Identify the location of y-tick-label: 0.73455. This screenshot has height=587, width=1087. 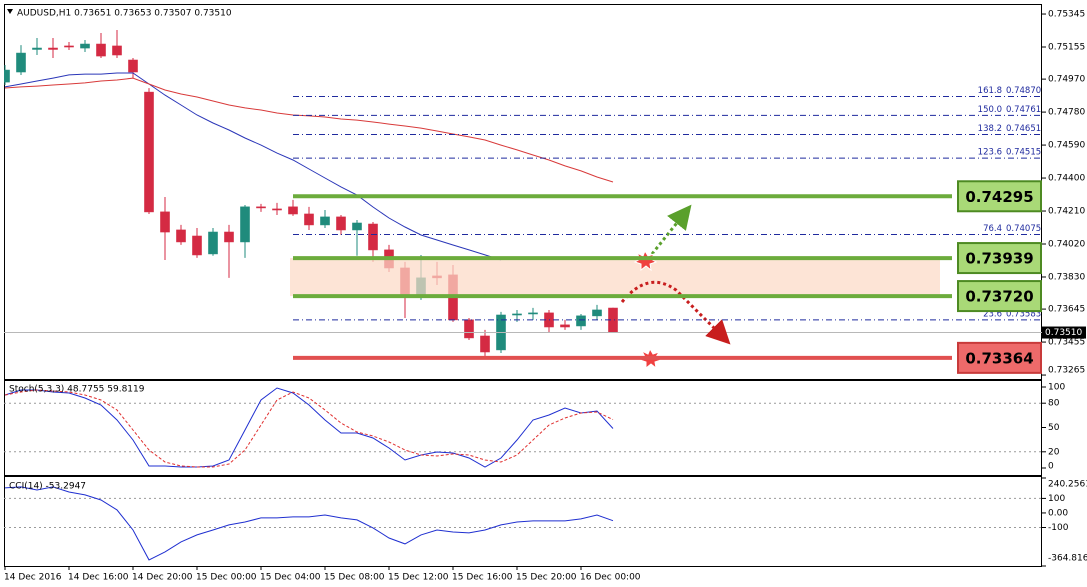
(1066, 343).